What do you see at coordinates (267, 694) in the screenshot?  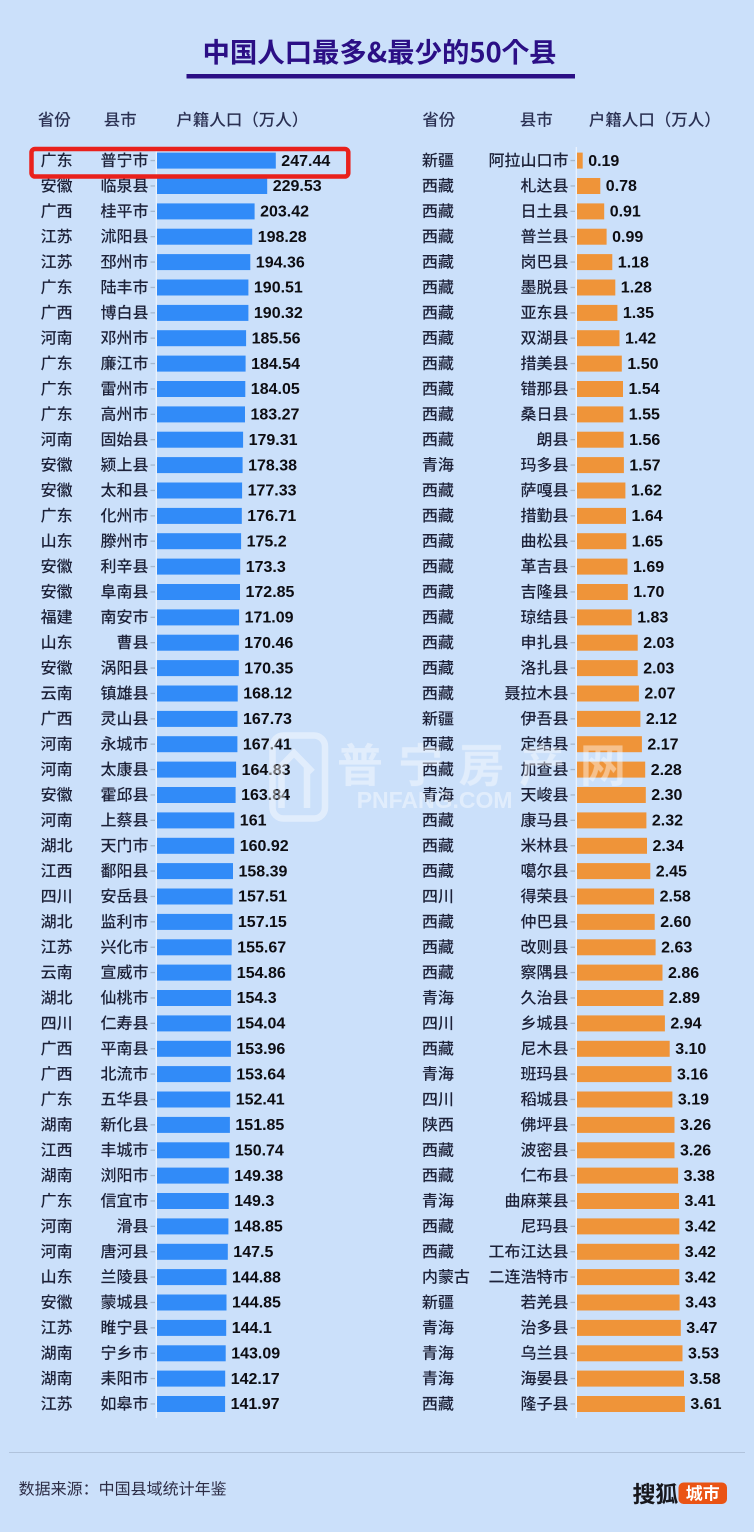 I see `svg-text: 168.12` at bounding box center [267, 694].